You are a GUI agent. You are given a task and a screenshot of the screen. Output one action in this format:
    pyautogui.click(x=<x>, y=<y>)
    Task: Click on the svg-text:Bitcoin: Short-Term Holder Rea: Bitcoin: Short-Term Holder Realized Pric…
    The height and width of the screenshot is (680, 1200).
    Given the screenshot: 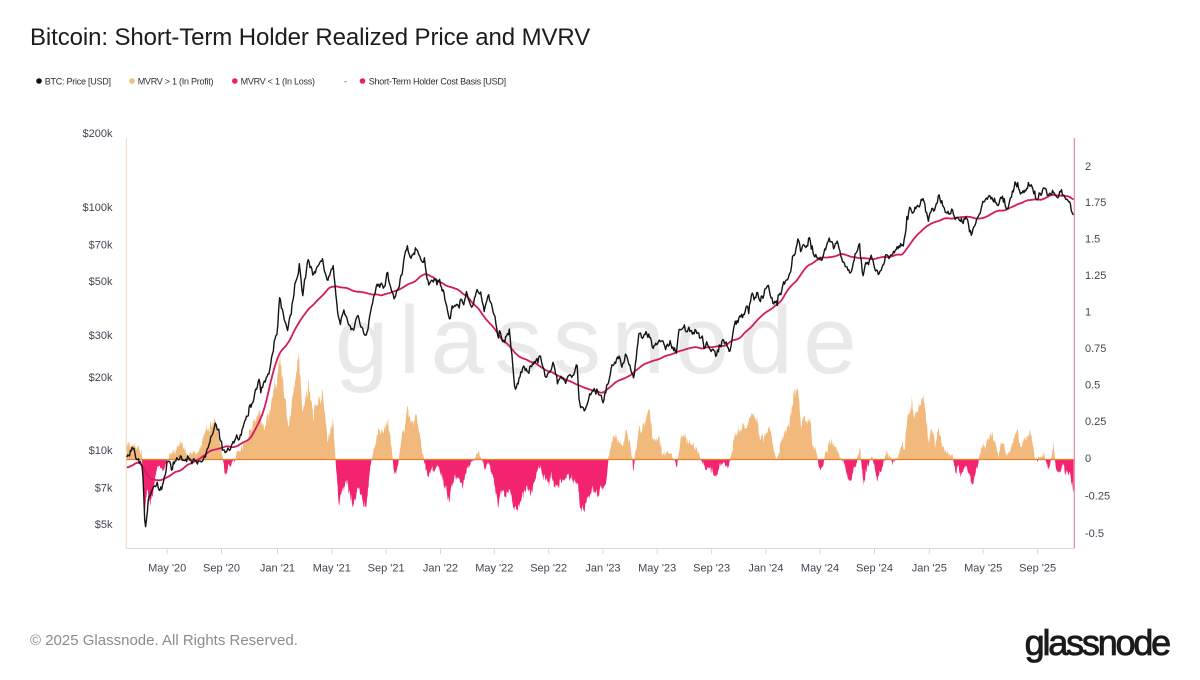 What is the action you would take?
    pyautogui.click(x=310, y=37)
    